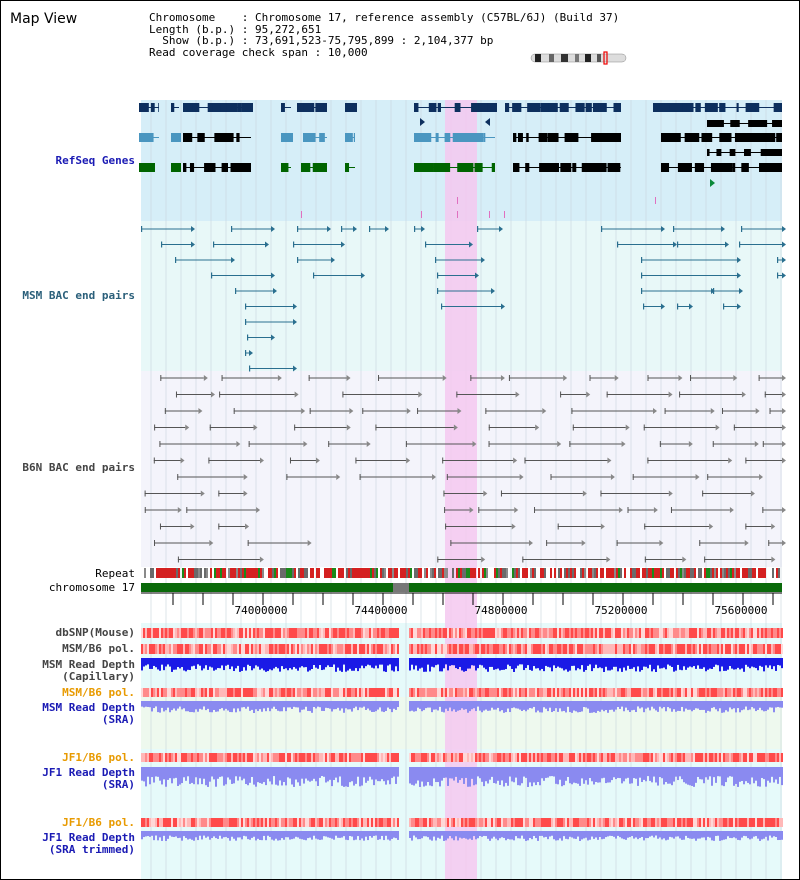  Describe the element at coordinates (88, 670) in the screenshot. I see `msm-read-depth-capillary-label: MSM Read Depth (Capillary)` at that location.